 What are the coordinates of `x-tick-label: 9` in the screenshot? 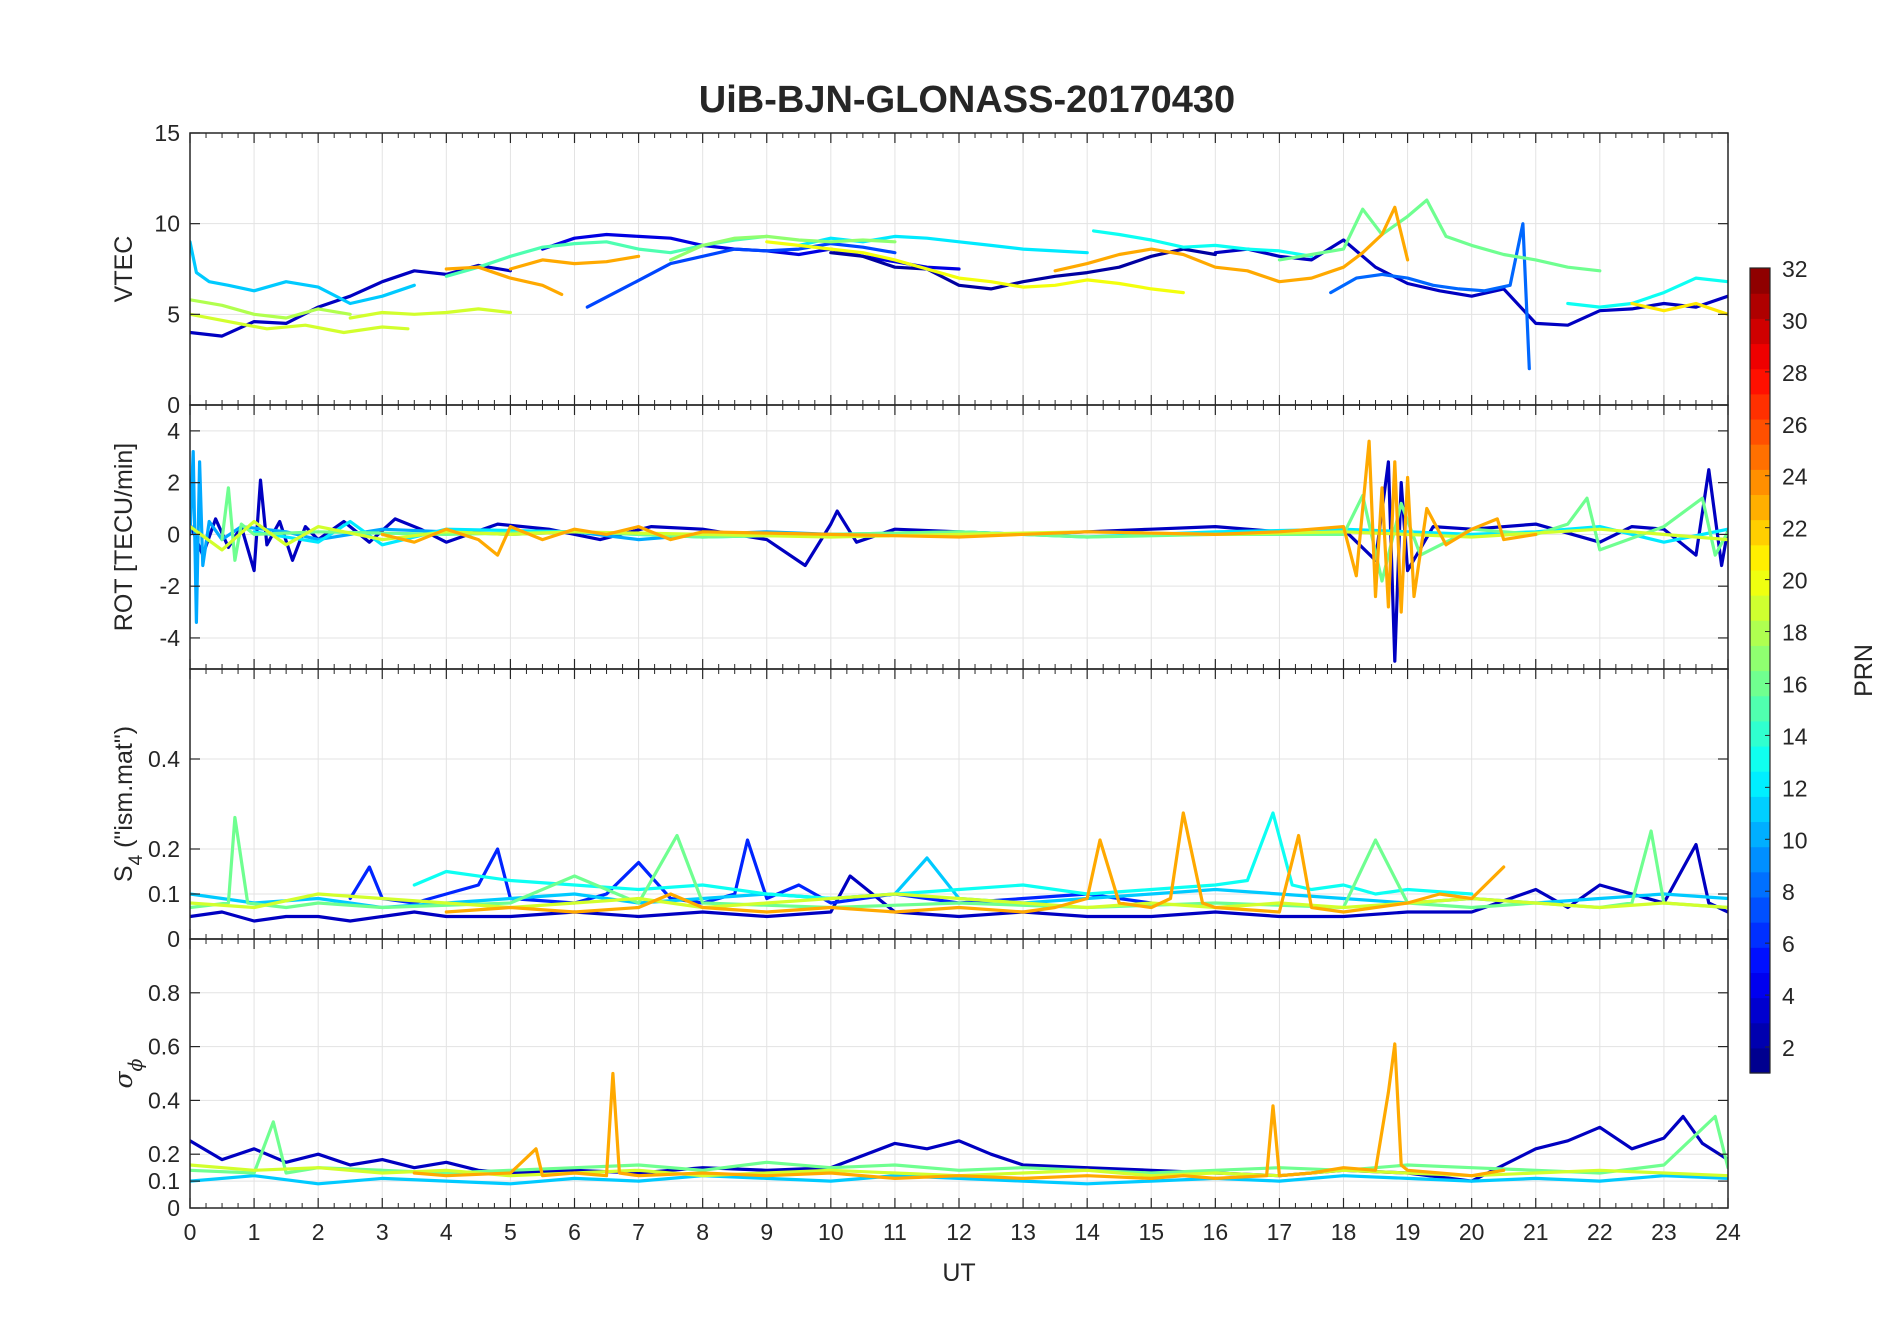 It's located at (766, 1232).